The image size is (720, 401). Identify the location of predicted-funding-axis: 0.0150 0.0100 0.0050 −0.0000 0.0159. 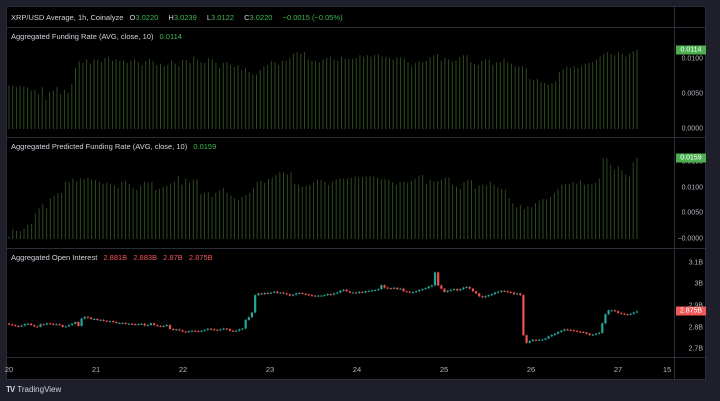
(690, 193).